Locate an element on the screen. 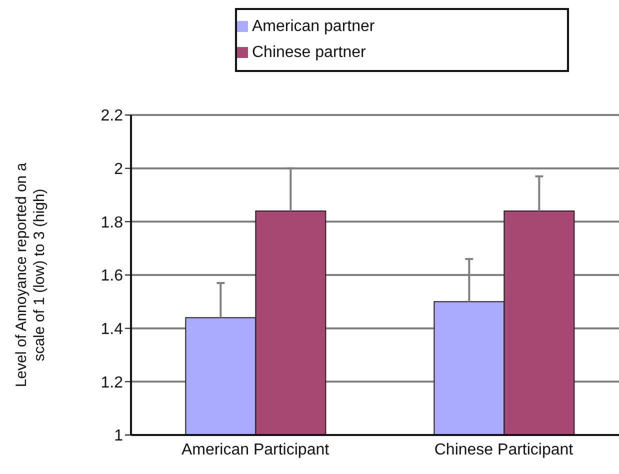  y-tick-label: 2 is located at coordinates (119, 169).